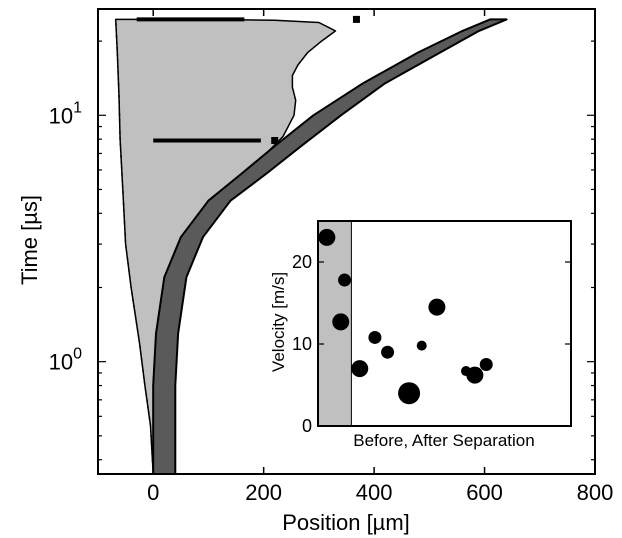  Describe the element at coordinates (595, 492) in the screenshot. I see `x-tick-label: 800` at that location.